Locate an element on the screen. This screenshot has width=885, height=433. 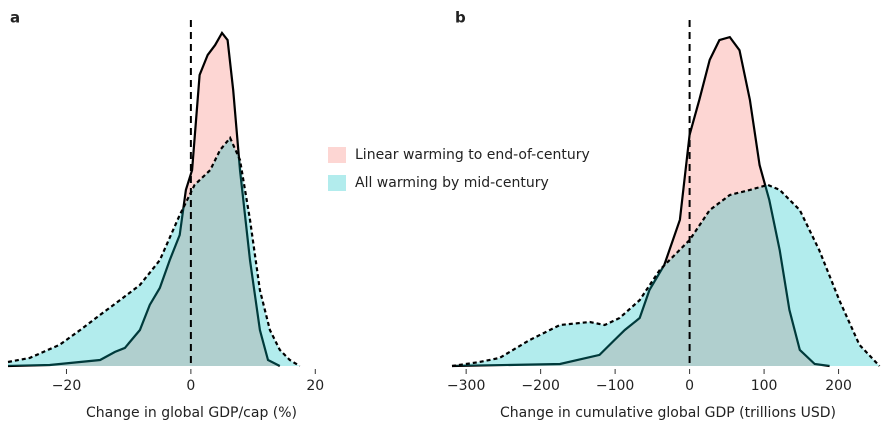
panel-label: b is located at coordinates (460, 18).